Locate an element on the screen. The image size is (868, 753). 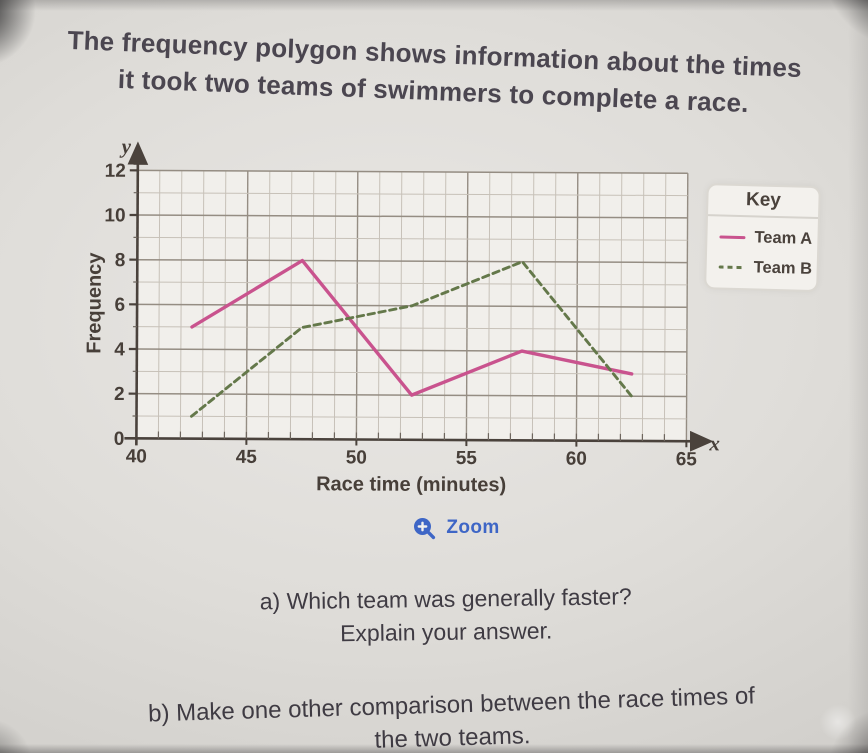
svg-text: y is located at coordinates (125, 148).